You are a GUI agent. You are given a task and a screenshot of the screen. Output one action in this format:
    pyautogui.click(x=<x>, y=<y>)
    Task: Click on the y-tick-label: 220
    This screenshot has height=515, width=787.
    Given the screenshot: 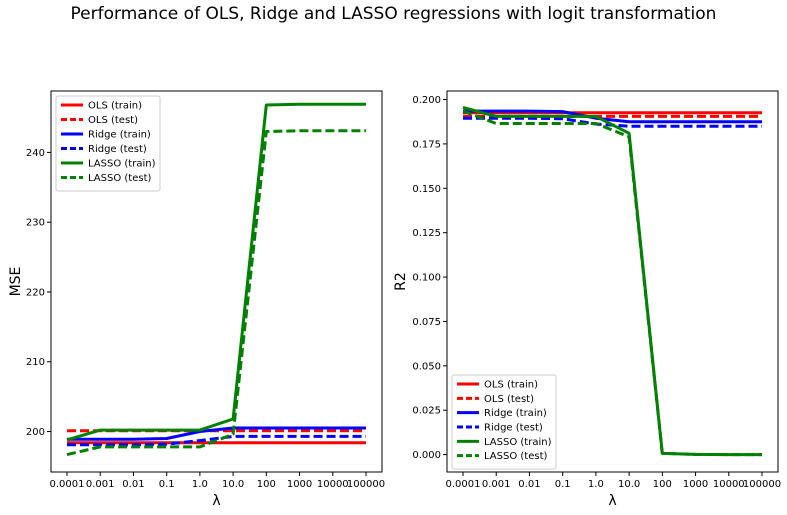 What is the action you would take?
    pyautogui.click(x=35, y=292)
    